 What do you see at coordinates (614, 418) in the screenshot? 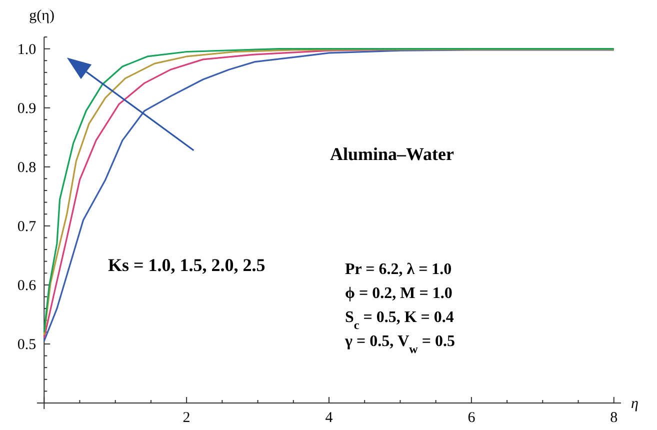
I see `x-tick-label: 8` at bounding box center [614, 418].